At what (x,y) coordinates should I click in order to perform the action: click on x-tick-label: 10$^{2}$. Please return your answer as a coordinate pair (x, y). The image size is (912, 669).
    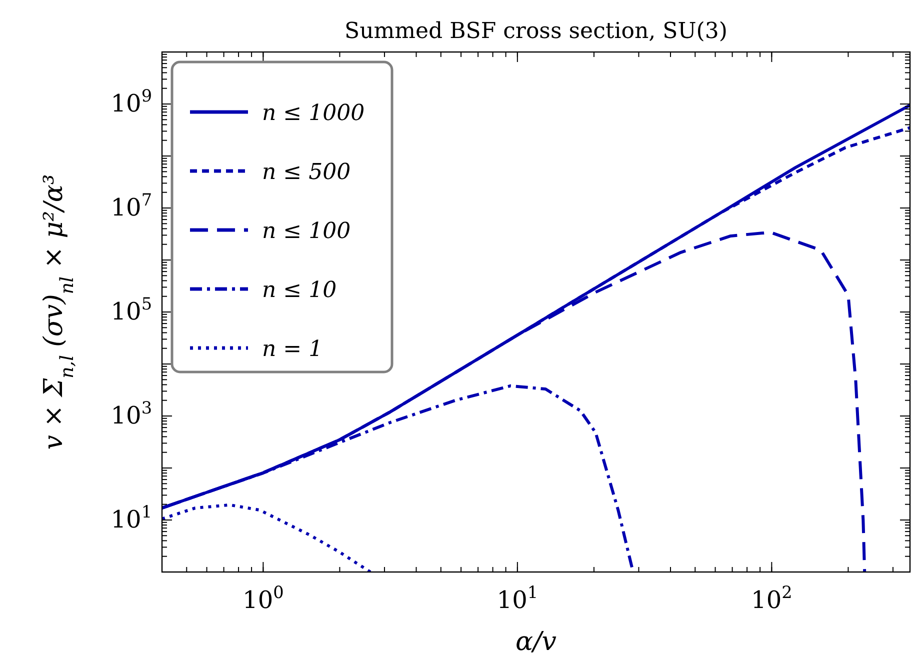
    Looking at the image, I should click on (771, 598).